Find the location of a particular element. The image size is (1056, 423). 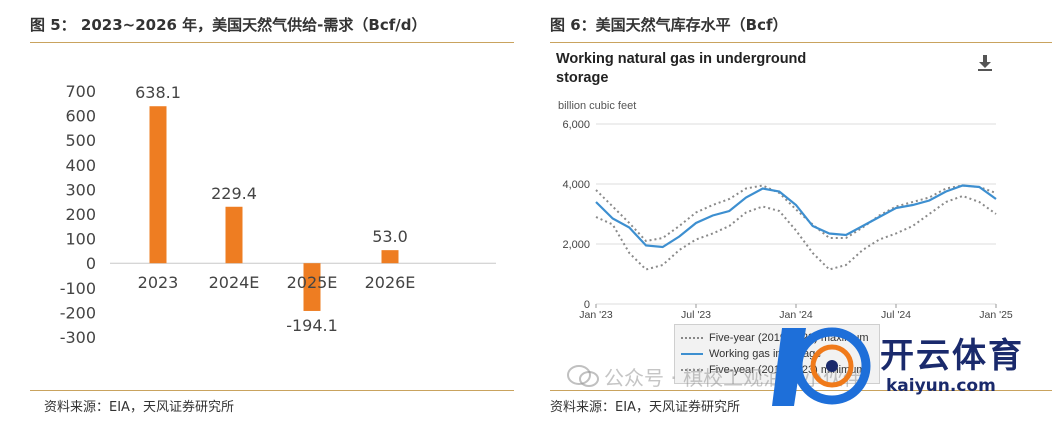

series-line-five-year-min is located at coordinates (796, 232).